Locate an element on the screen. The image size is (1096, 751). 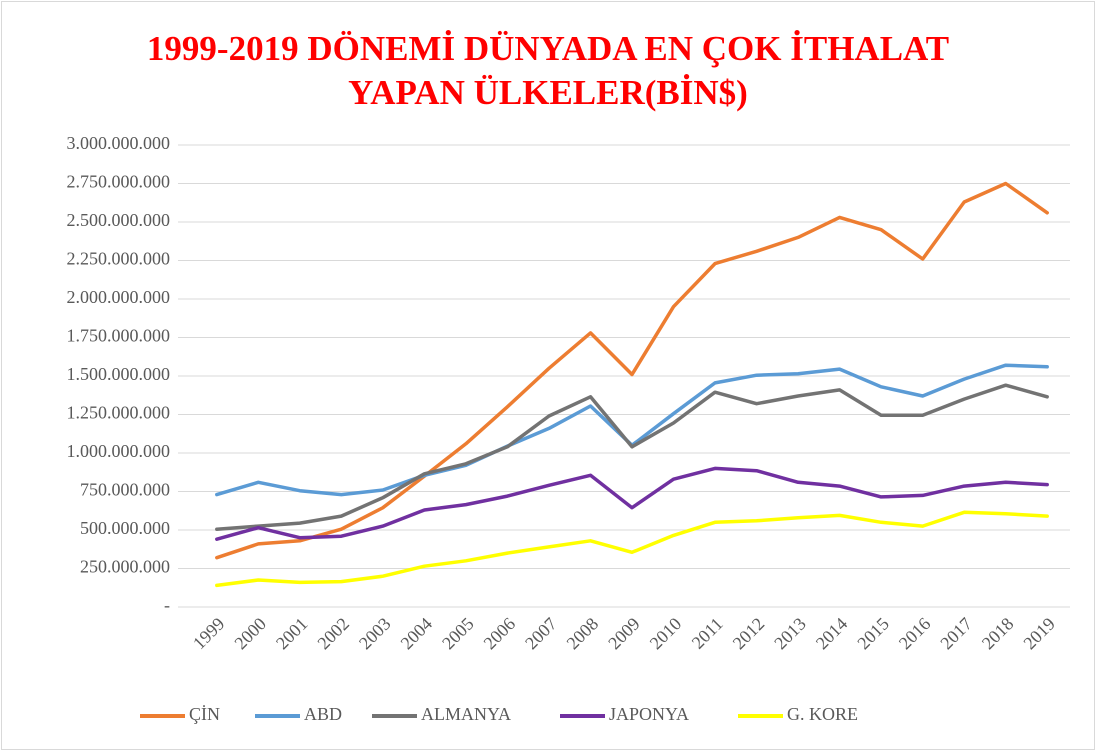
chart-title: 1999-2019 DÖNEMİ DÜNYADA EN ÇOK İTHALAT is located at coordinates (548, 48).